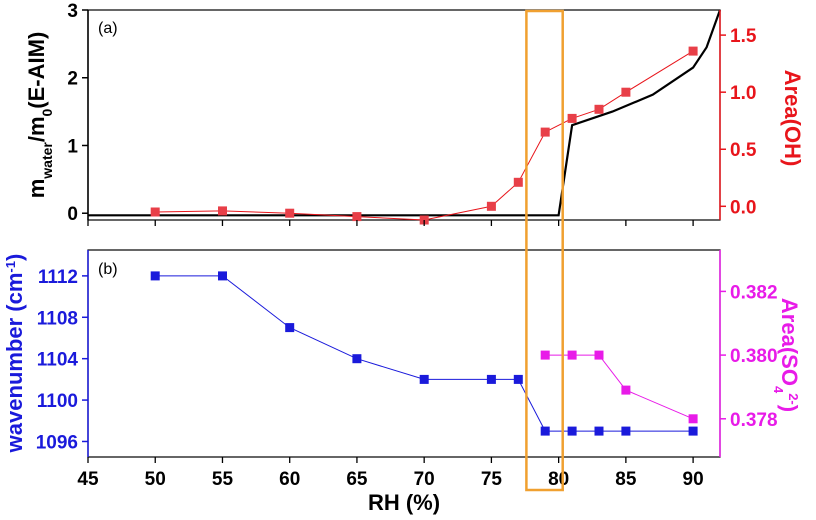 The image size is (816, 520). What do you see at coordinates (754, 420) in the screenshot?
I see `panel-b-right-tick-label: 0.378` at bounding box center [754, 420].